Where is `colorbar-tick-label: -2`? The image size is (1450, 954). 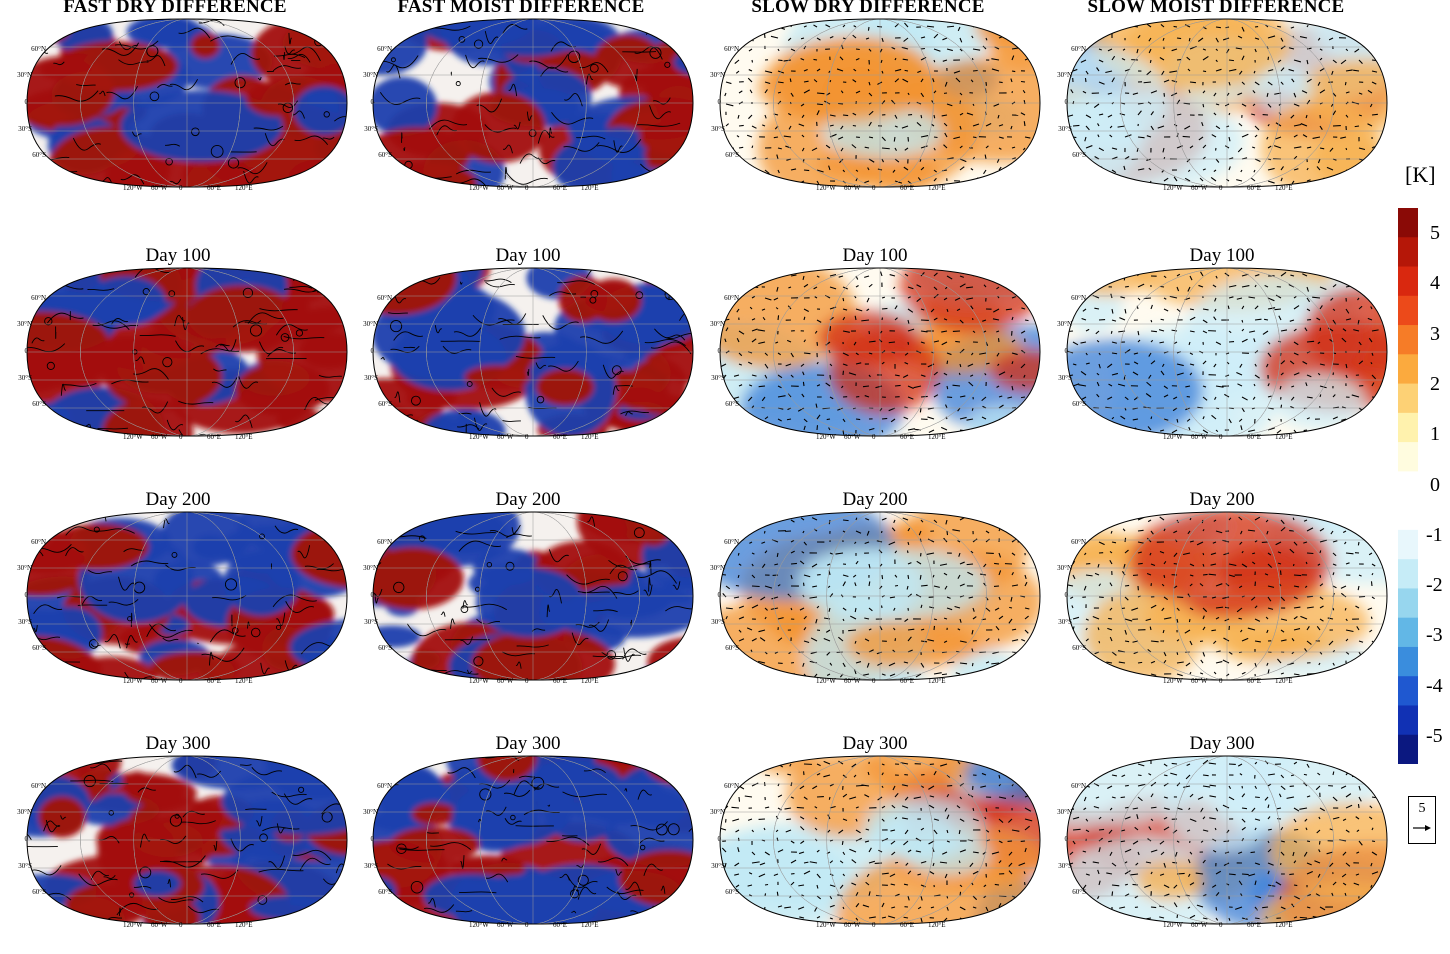
colorbar-tick-label: -2 is located at coordinates (1436, 585).